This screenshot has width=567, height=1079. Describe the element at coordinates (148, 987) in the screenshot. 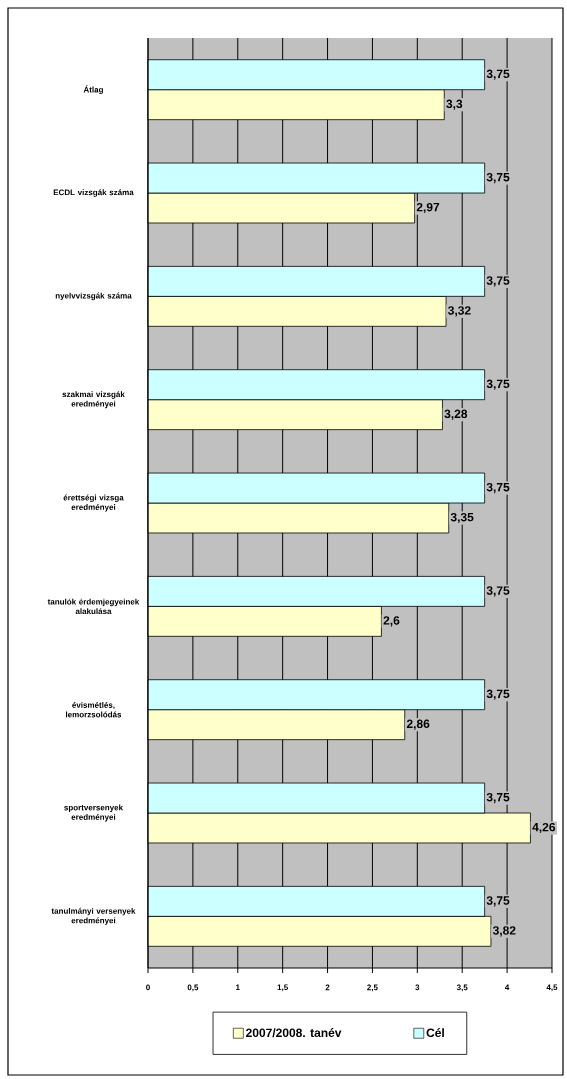

I see `x-tick-label: 0` at that location.